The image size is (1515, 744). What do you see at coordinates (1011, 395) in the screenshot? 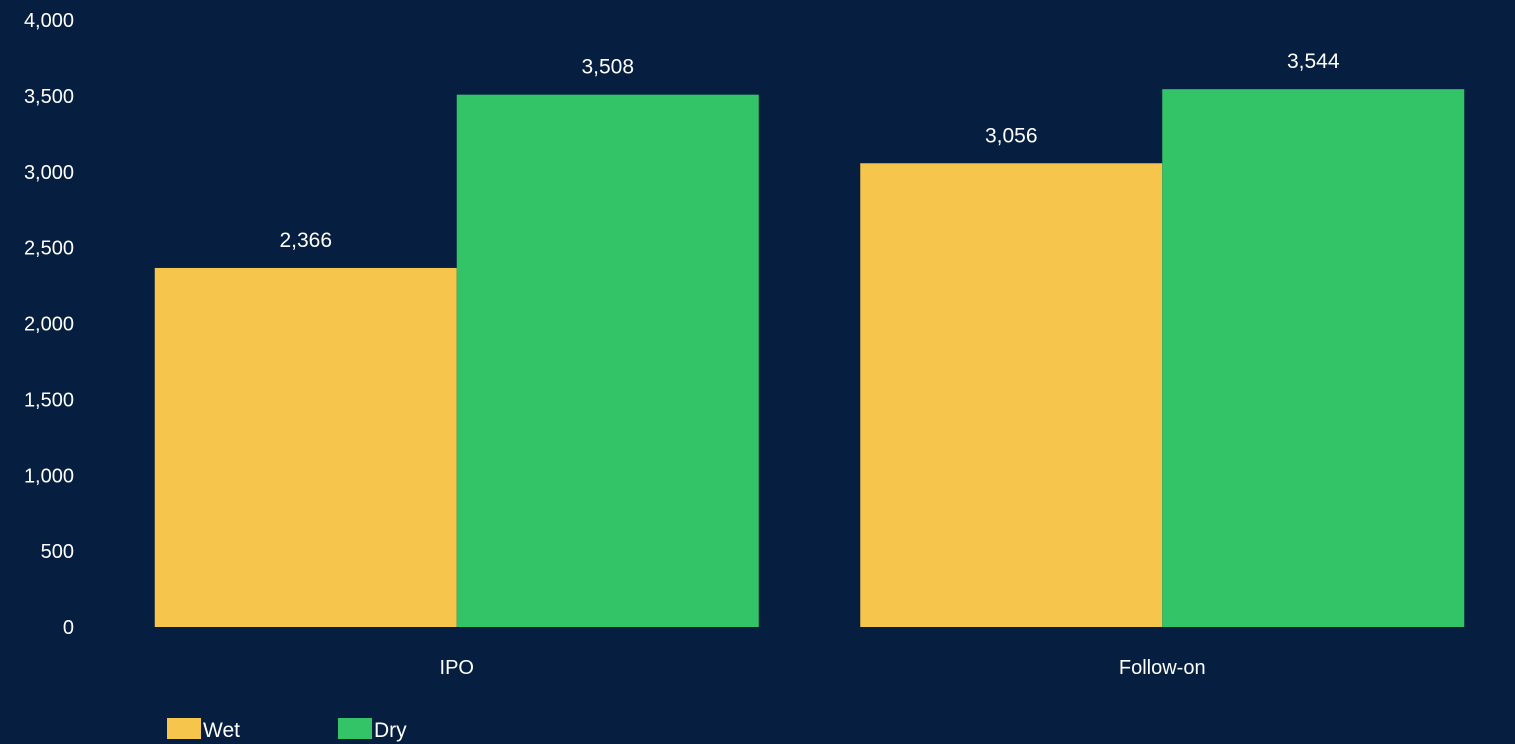
I see `bar-wet-follow-on` at bounding box center [1011, 395].